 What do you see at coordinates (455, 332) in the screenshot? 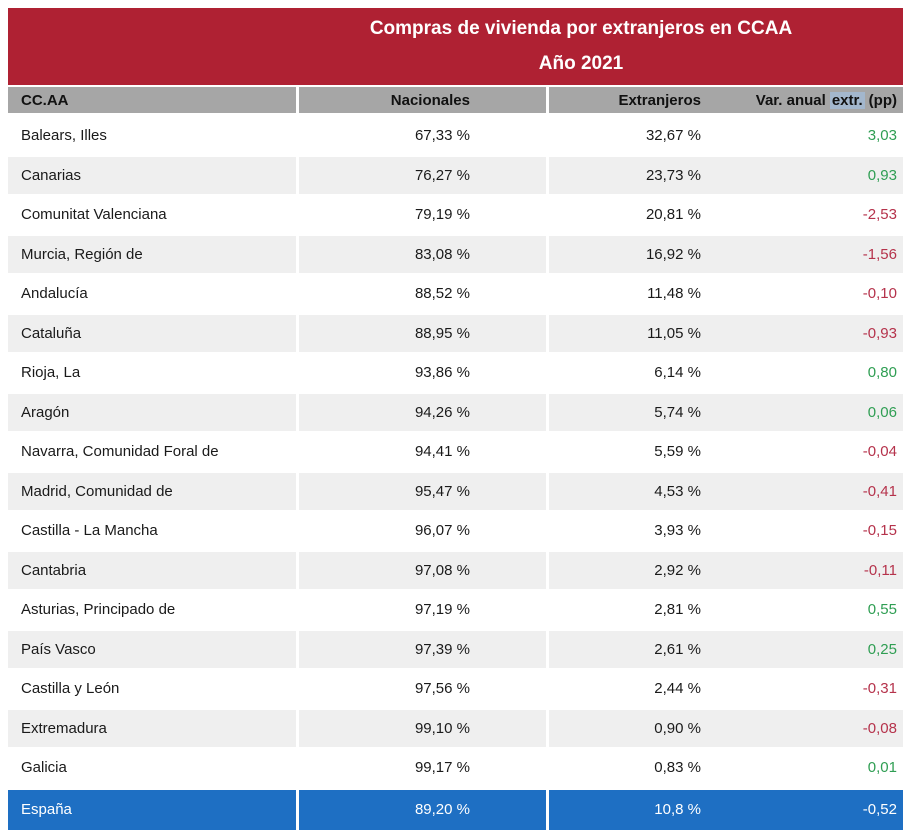
I see `table-row: Cataluña 88,95 % 11,05 % -0,93` at bounding box center [455, 332].